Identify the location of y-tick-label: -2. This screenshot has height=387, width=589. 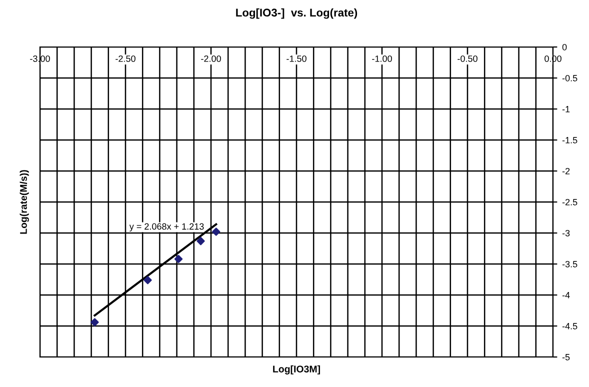
(566, 171).